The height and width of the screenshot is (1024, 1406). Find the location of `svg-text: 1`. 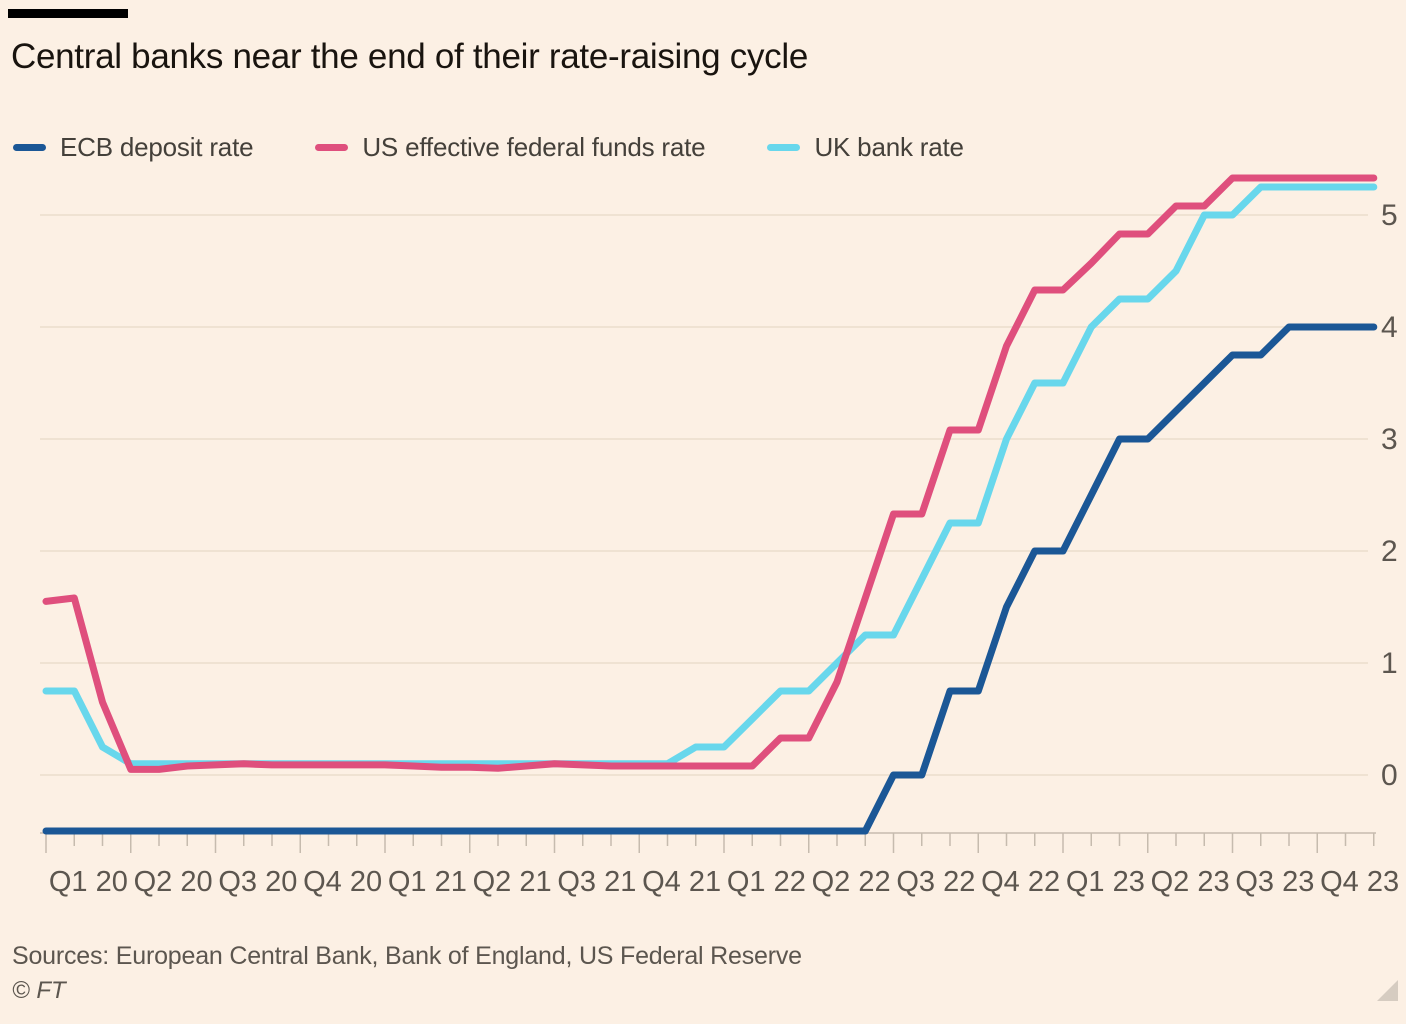

svg-text: 1 is located at coordinates (1389, 663).